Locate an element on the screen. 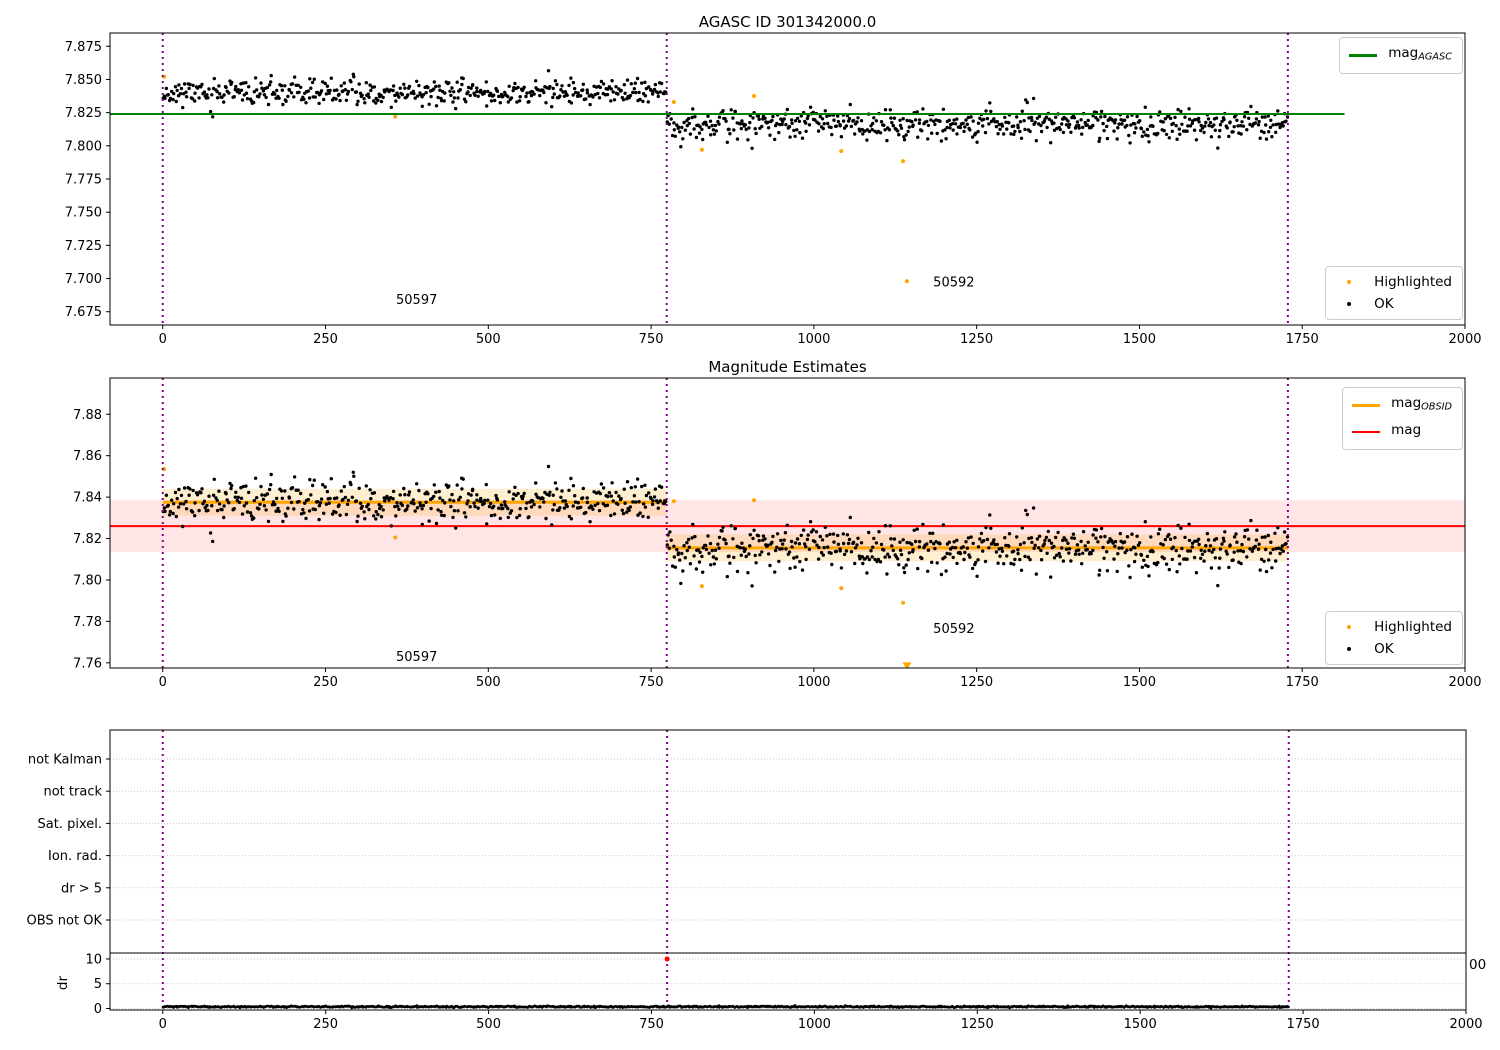  y-tick-label: 7.78 is located at coordinates (87, 622).